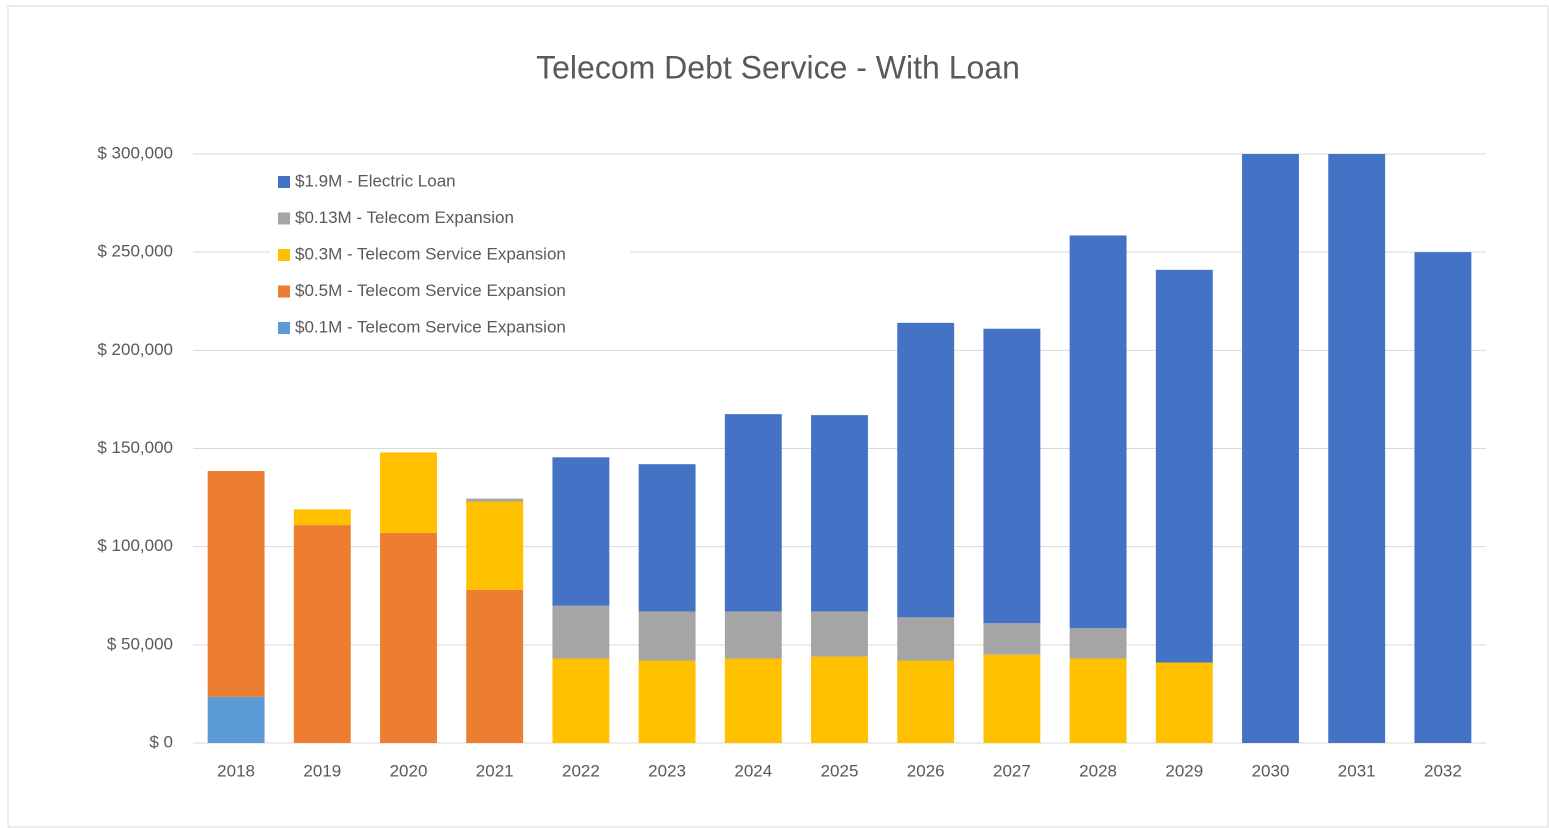 This screenshot has width=1549, height=828. I want to click on legend-label: $0.3M - Telecom Service Expansion, so click(430, 253).